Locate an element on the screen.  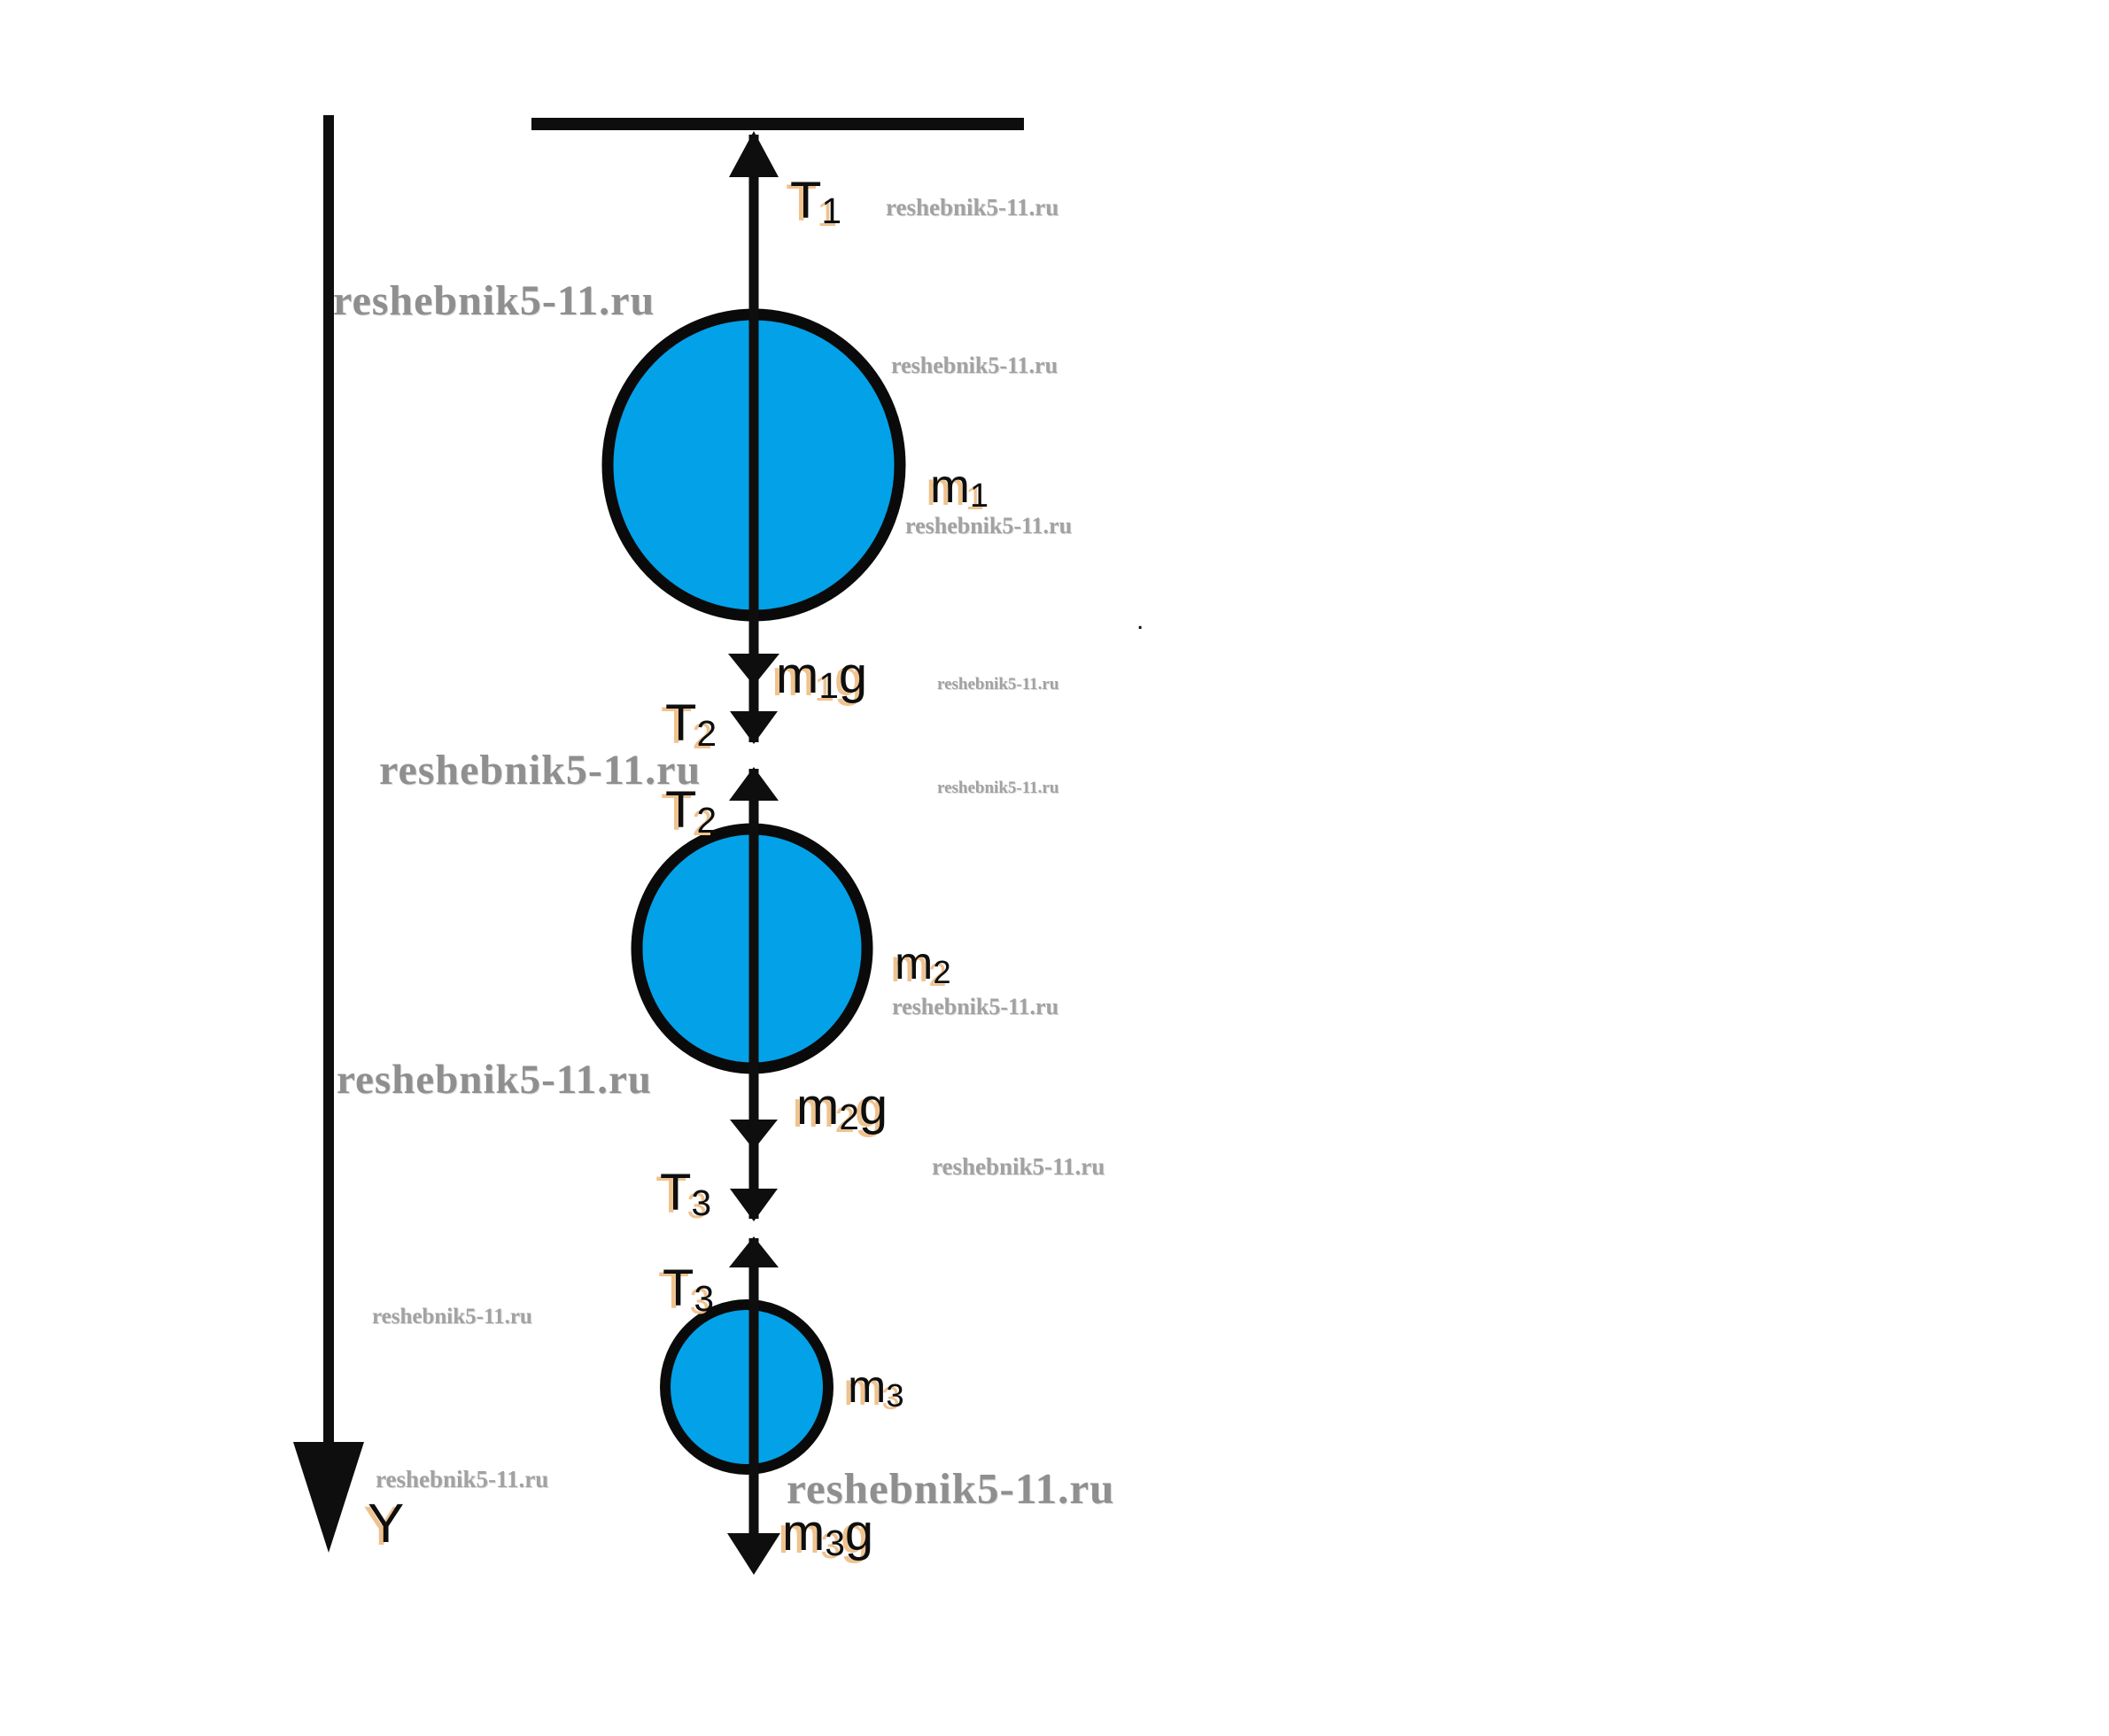
tension-t1-up-arrowhead is located at coordinates (754, 154).